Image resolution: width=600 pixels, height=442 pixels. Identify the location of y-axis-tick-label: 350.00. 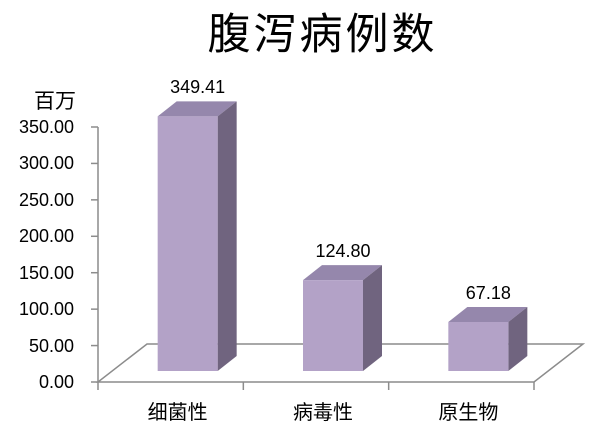
(46, 127).